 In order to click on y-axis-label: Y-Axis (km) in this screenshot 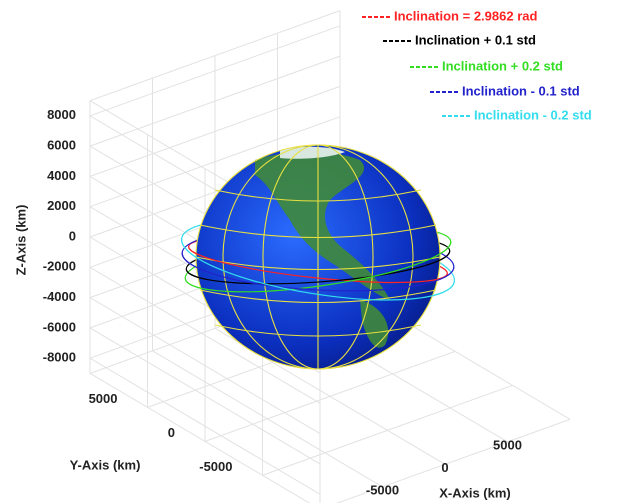, I will do `click(105, 464)`.